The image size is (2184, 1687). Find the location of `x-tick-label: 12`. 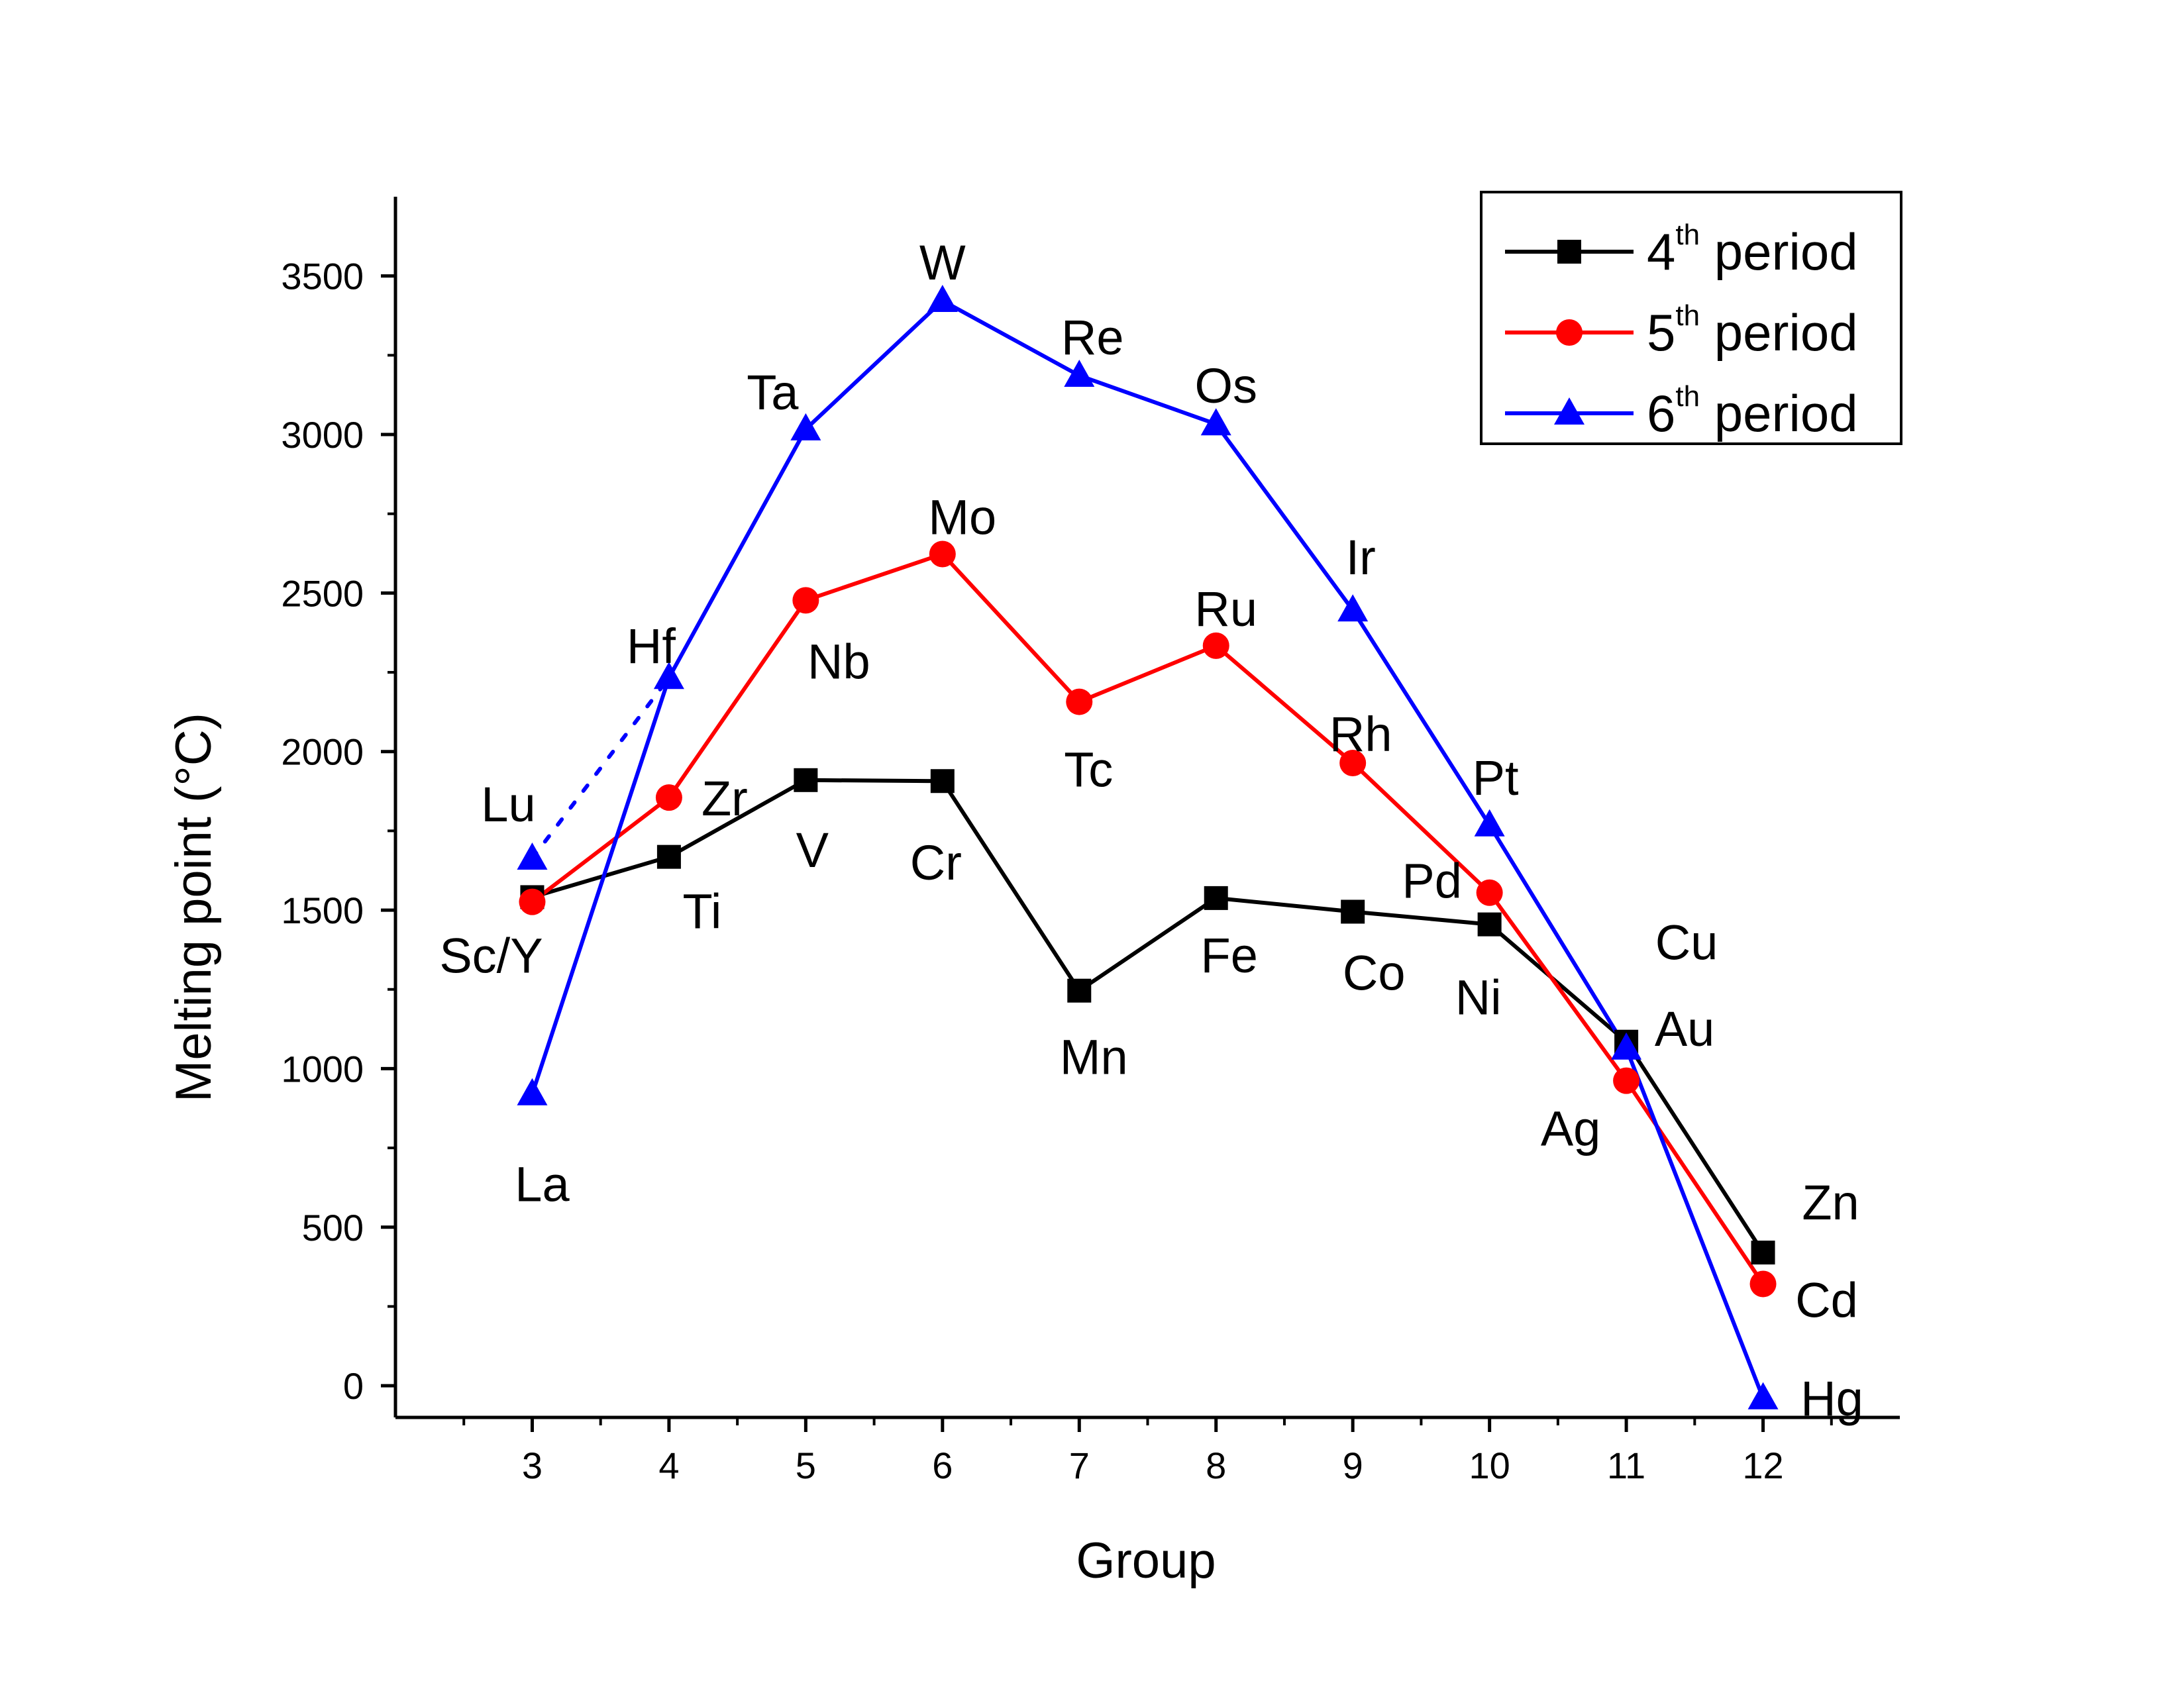

x-tick-label: 12 is located at coordinates (1762, 1465).